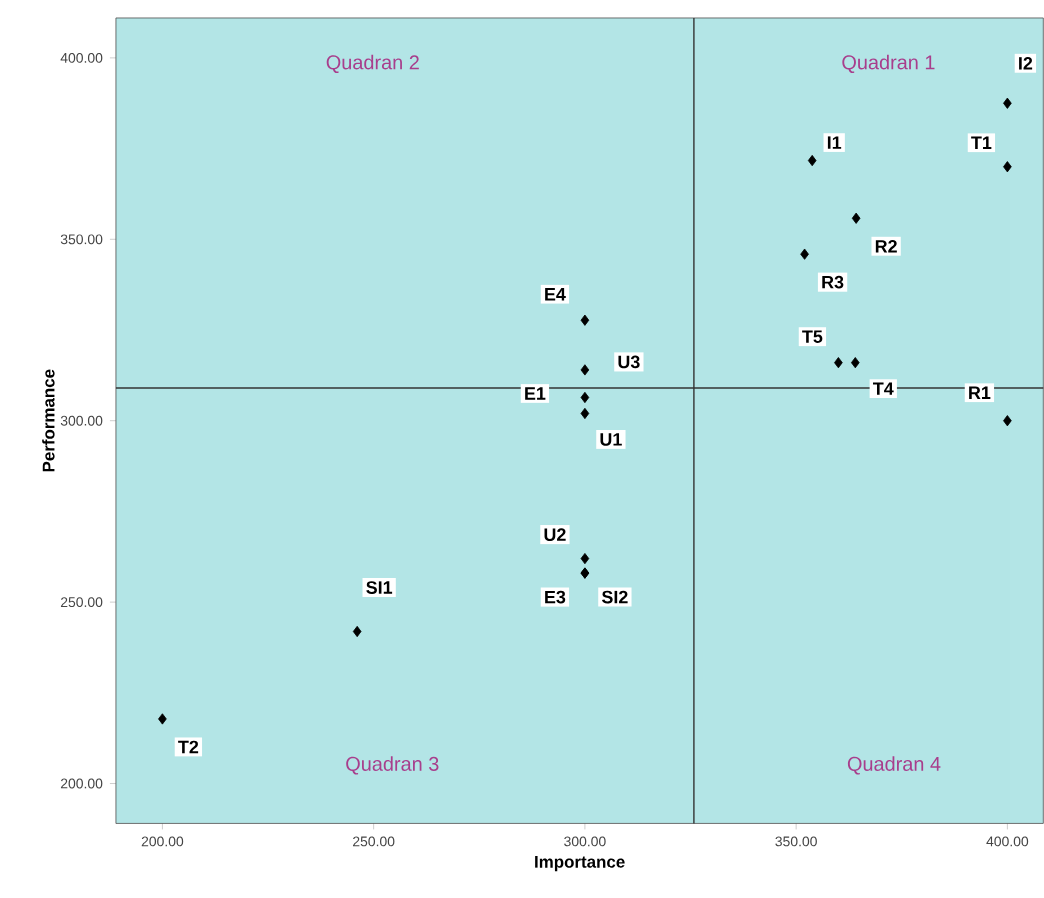  Describe the element at coordinates (372, 64) in the screenshot. I see `annotation: Quadran 2` at that location.